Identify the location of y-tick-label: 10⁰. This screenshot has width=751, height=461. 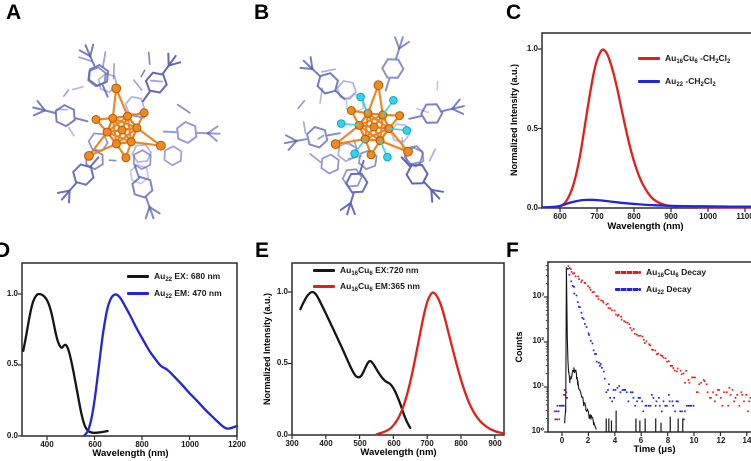
(537, 430).